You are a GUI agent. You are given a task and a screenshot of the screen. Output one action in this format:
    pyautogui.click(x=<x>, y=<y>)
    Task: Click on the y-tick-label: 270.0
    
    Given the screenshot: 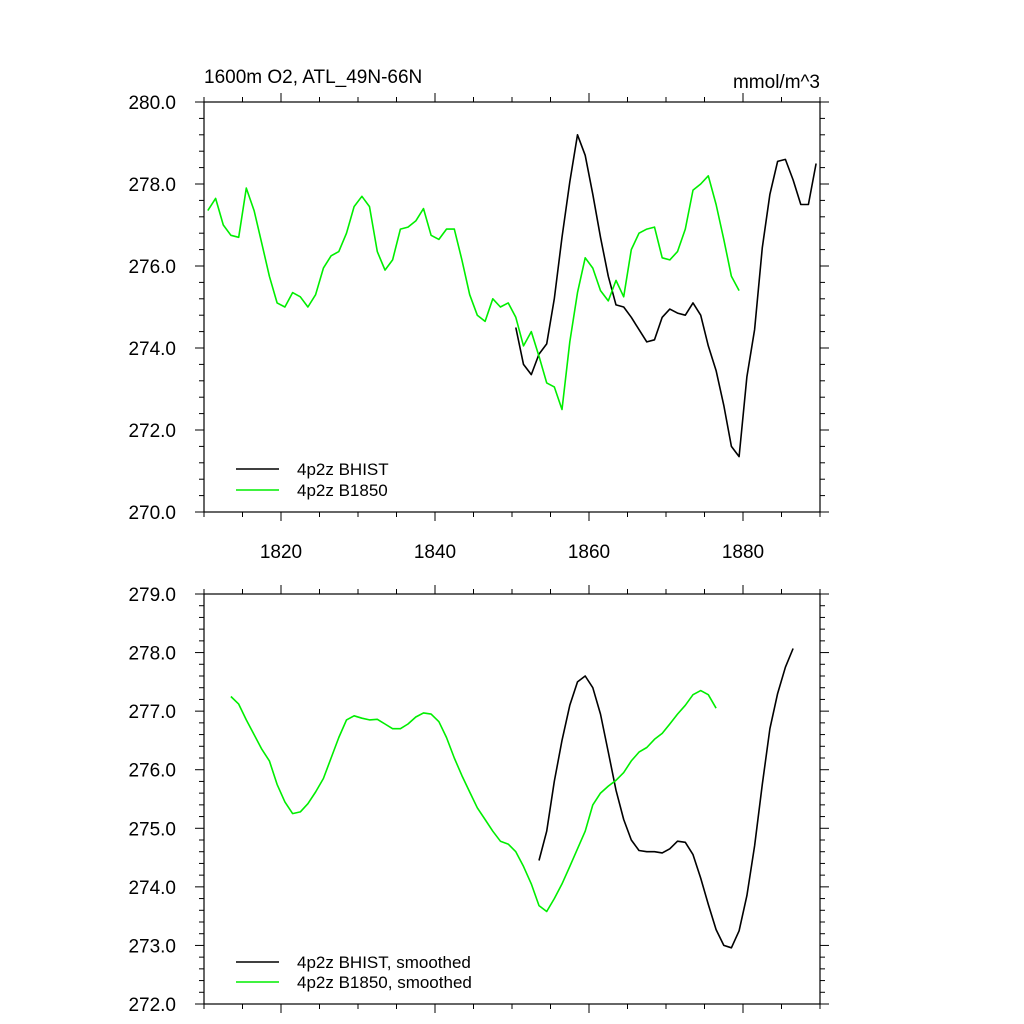 What is the action you would take?
    pyautogui.click(x=152, y=513)
    